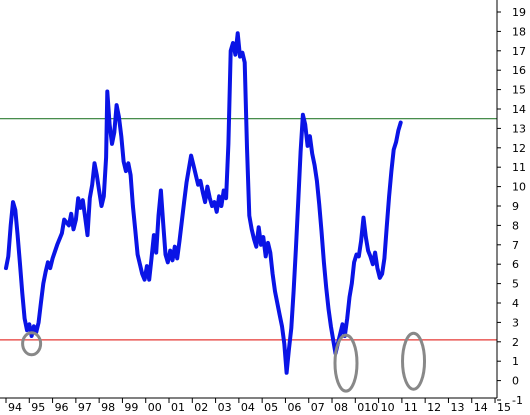 The height and width of the screenshot is (415, 530). I want to click on y-tick-label: 18, so click(519, 31).